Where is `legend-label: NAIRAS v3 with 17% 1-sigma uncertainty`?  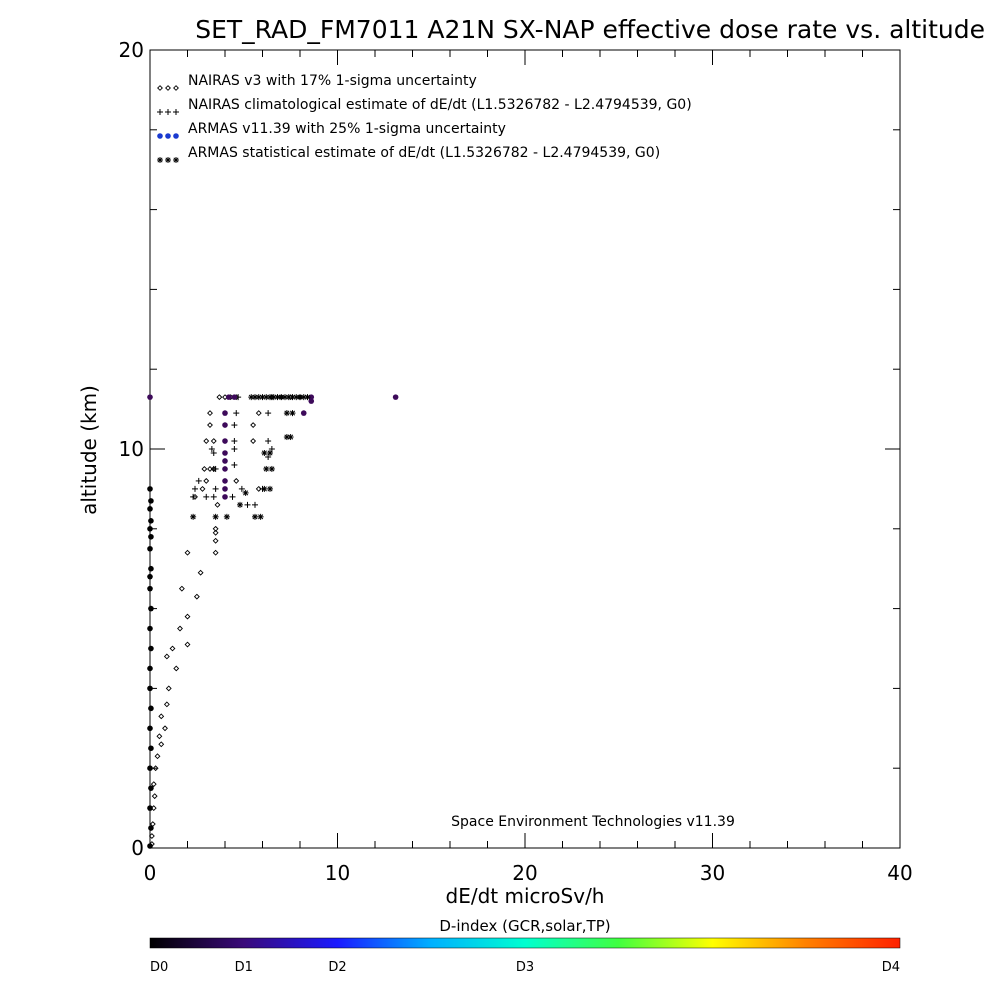
legend-label: NAIRAS v3 with 17% 1-sigma uncertainty is located at coordinates (332, 81).